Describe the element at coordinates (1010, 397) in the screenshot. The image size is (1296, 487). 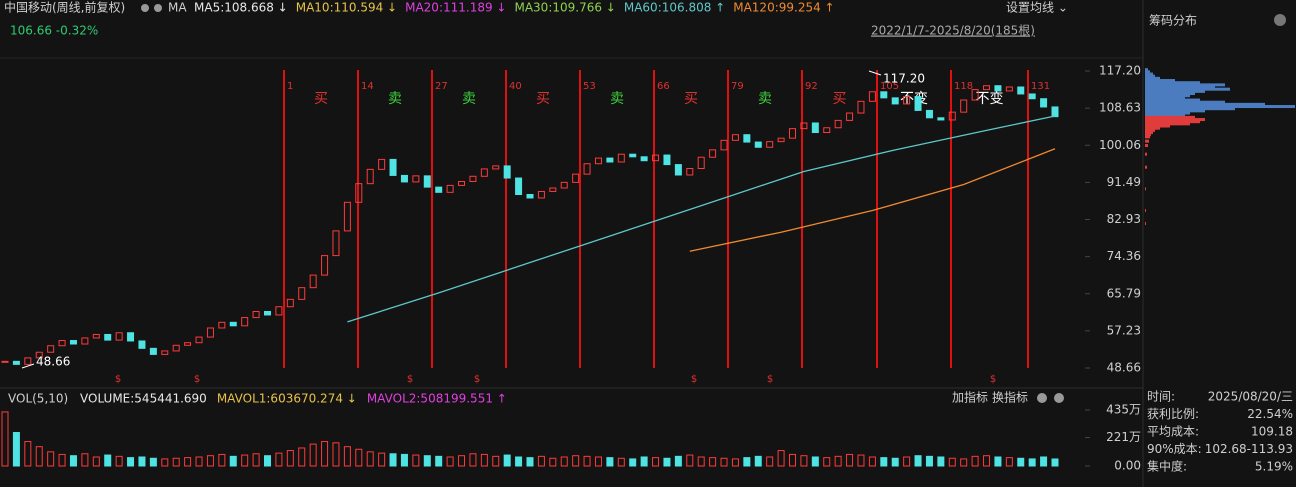
I see `switch-indicator: 换指标` at that location.